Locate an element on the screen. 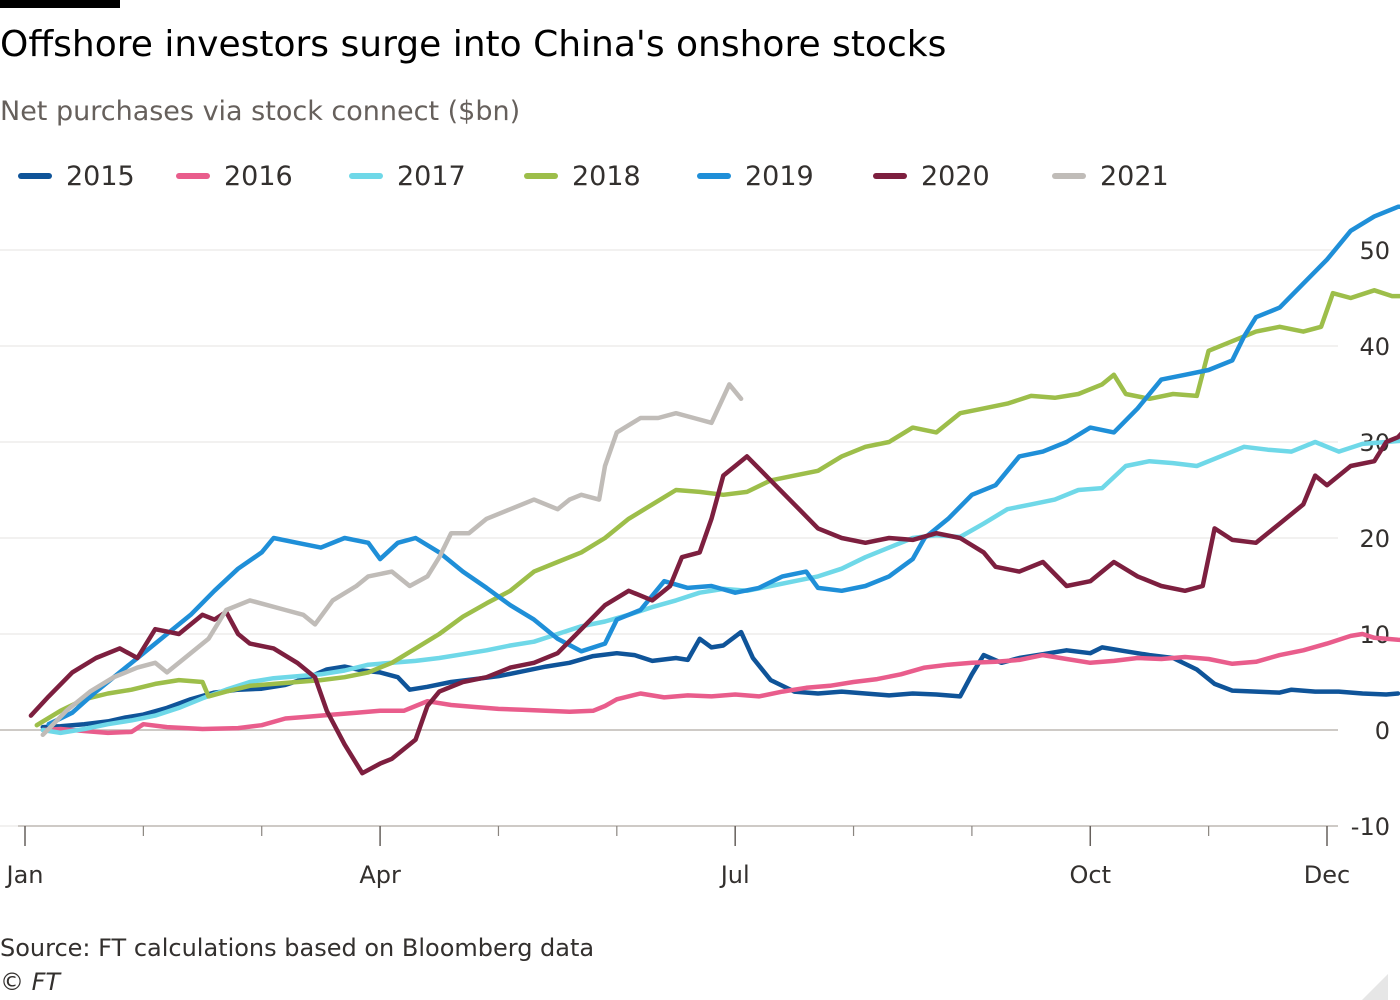  chart-legend: 2015 2016 2017 2018 2019 2020 2021 is located at coordinates (620, 176).